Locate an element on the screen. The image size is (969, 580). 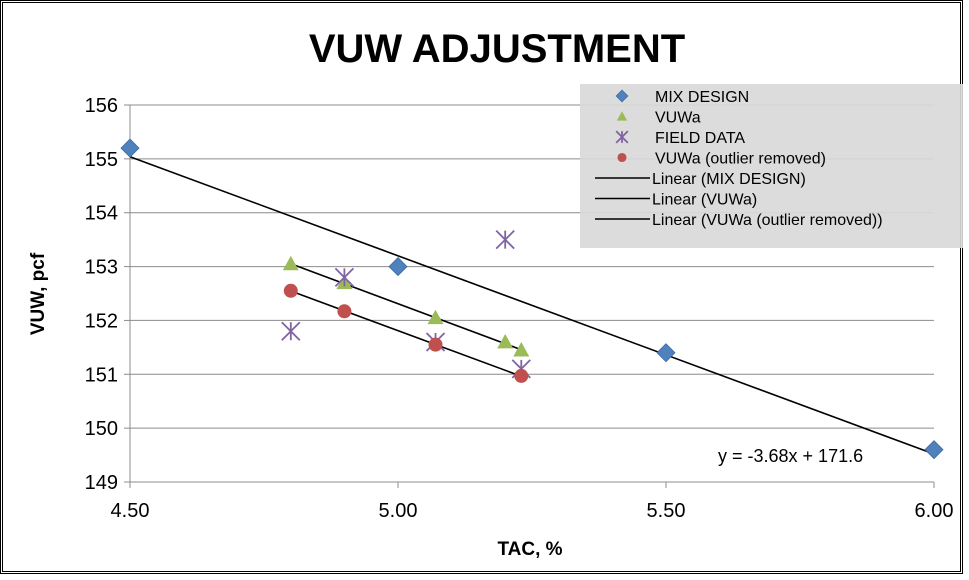
chart-title: VUW ADJUSTMENT is located at coordinates (497, 49).